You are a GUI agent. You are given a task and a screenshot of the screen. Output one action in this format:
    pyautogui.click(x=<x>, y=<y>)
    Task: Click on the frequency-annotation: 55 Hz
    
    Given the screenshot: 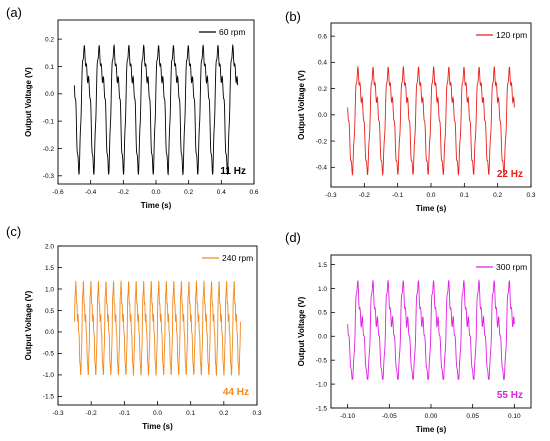 What is the action you would take?
    pyautogui.click(x=510, y=395)
    